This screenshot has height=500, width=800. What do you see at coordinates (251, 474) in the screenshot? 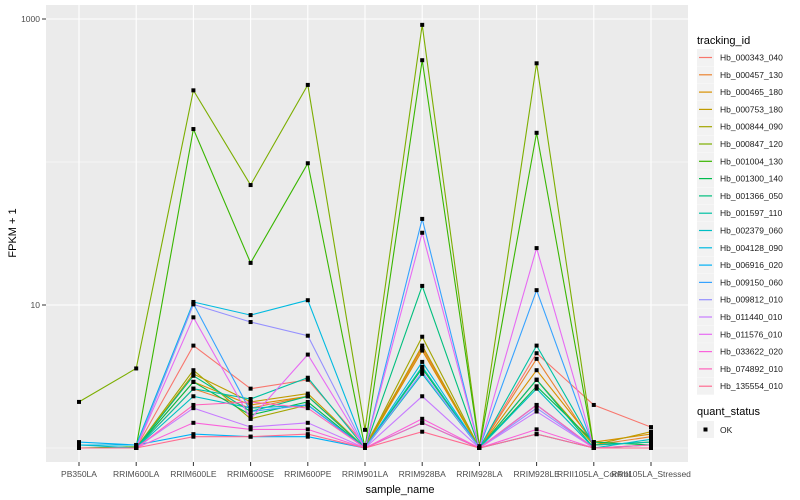
I see `x-tick-label: RRIM600SE` at bounding box center [251, 474].